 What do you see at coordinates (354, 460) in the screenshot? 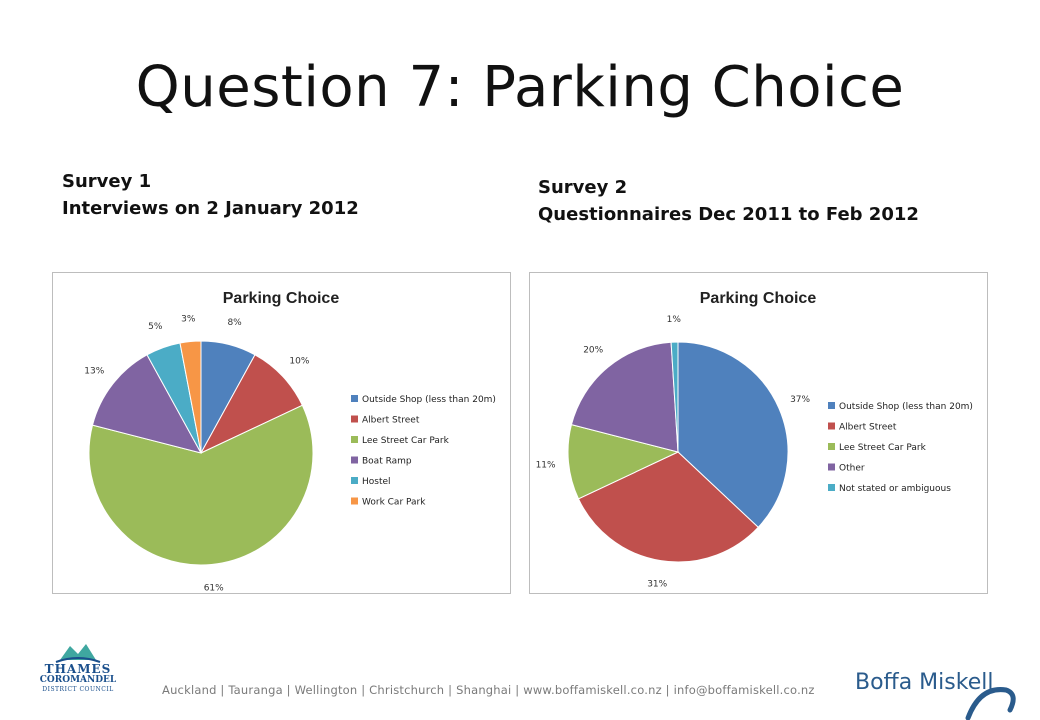
I see `legend-swatch-boat-ramp` at bounding box center [354, 460].